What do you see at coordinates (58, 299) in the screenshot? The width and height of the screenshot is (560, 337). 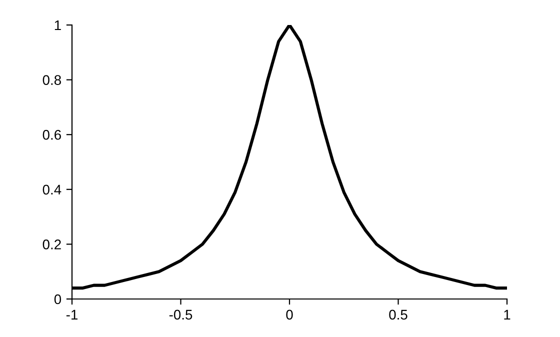 I see `y-tick-label: 0` at bounding box center [58, 299].